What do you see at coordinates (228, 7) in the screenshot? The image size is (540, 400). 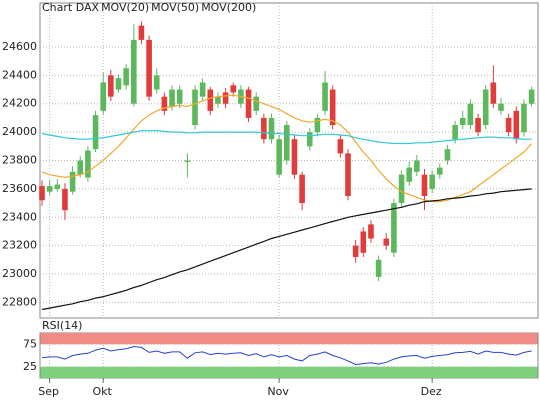 I see `legend-entry: MOV(200)` at bounding box center [228, 7].